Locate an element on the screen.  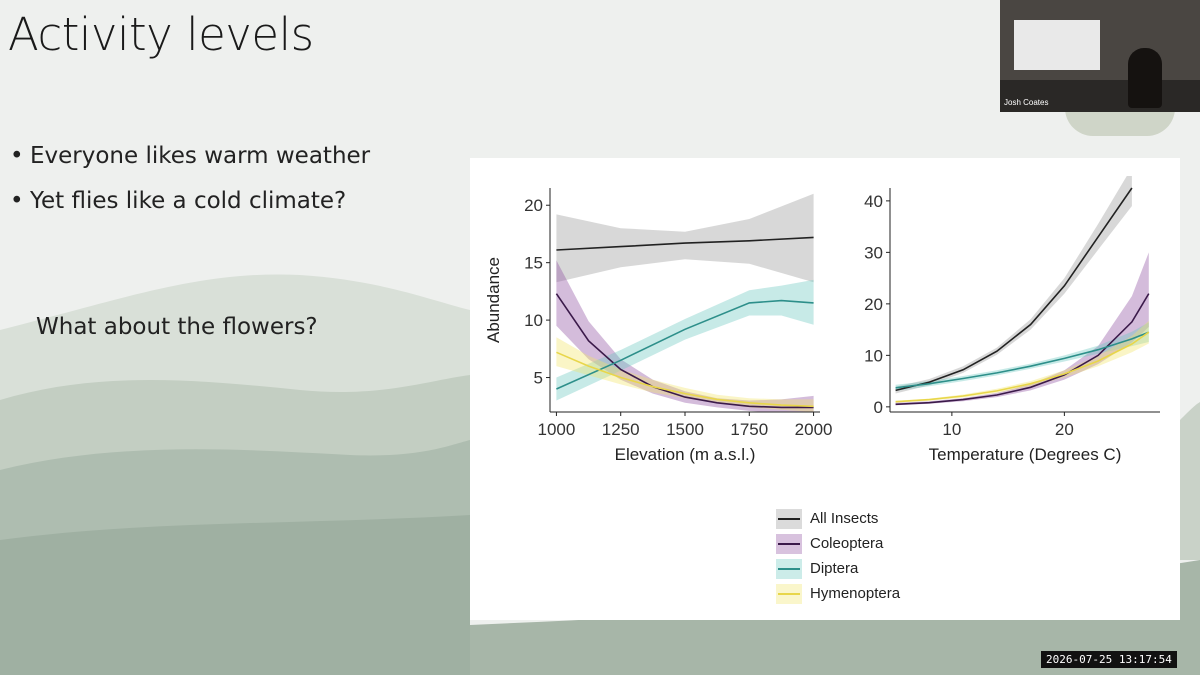
y-tick-label: 0 is located at coordinates (878, 407).